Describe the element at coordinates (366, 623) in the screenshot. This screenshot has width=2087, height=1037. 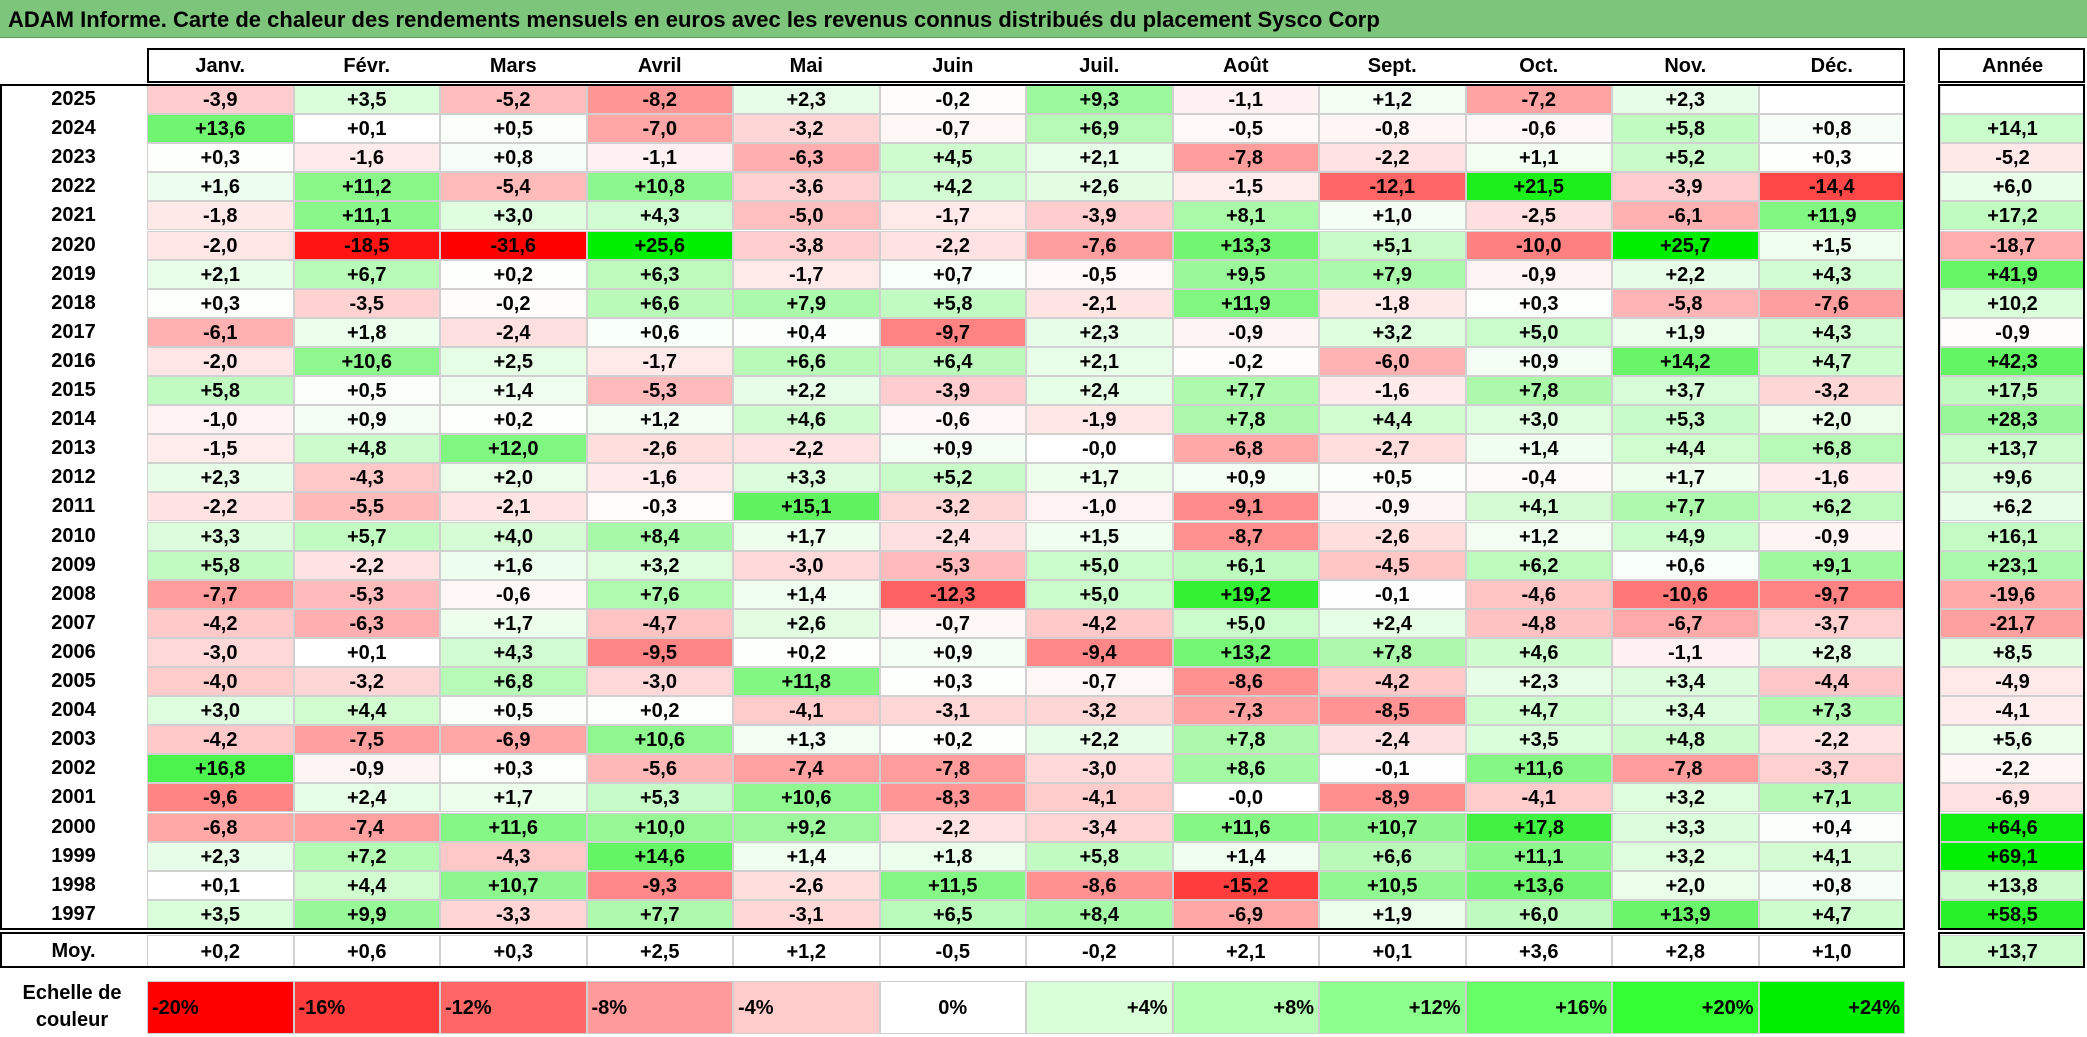
I see `heatmap-cell: -6,3` at that location.